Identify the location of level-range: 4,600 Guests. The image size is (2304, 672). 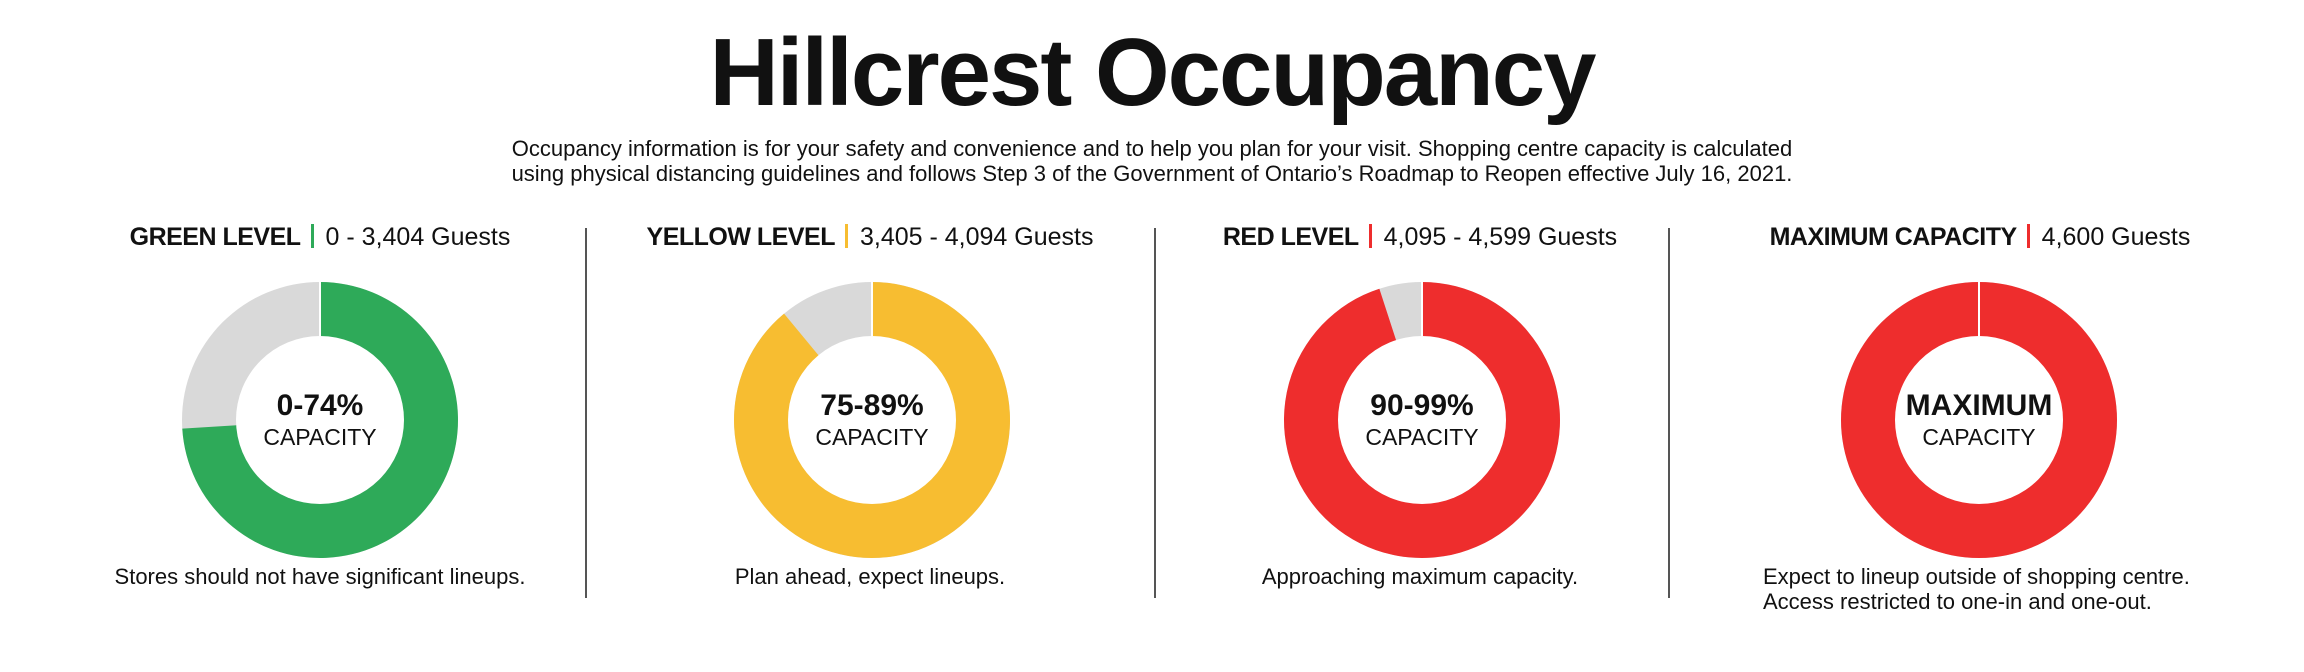
(2116, 237).